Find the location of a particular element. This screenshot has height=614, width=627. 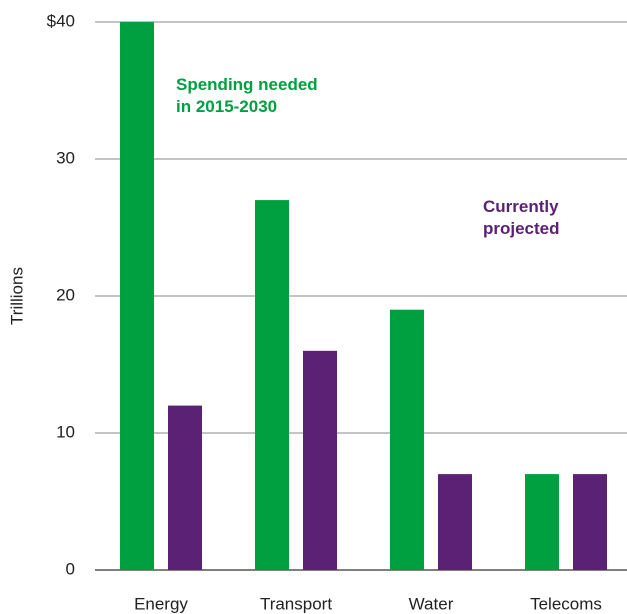

x-tick-label: Energy is located at coordinates (161, 603).